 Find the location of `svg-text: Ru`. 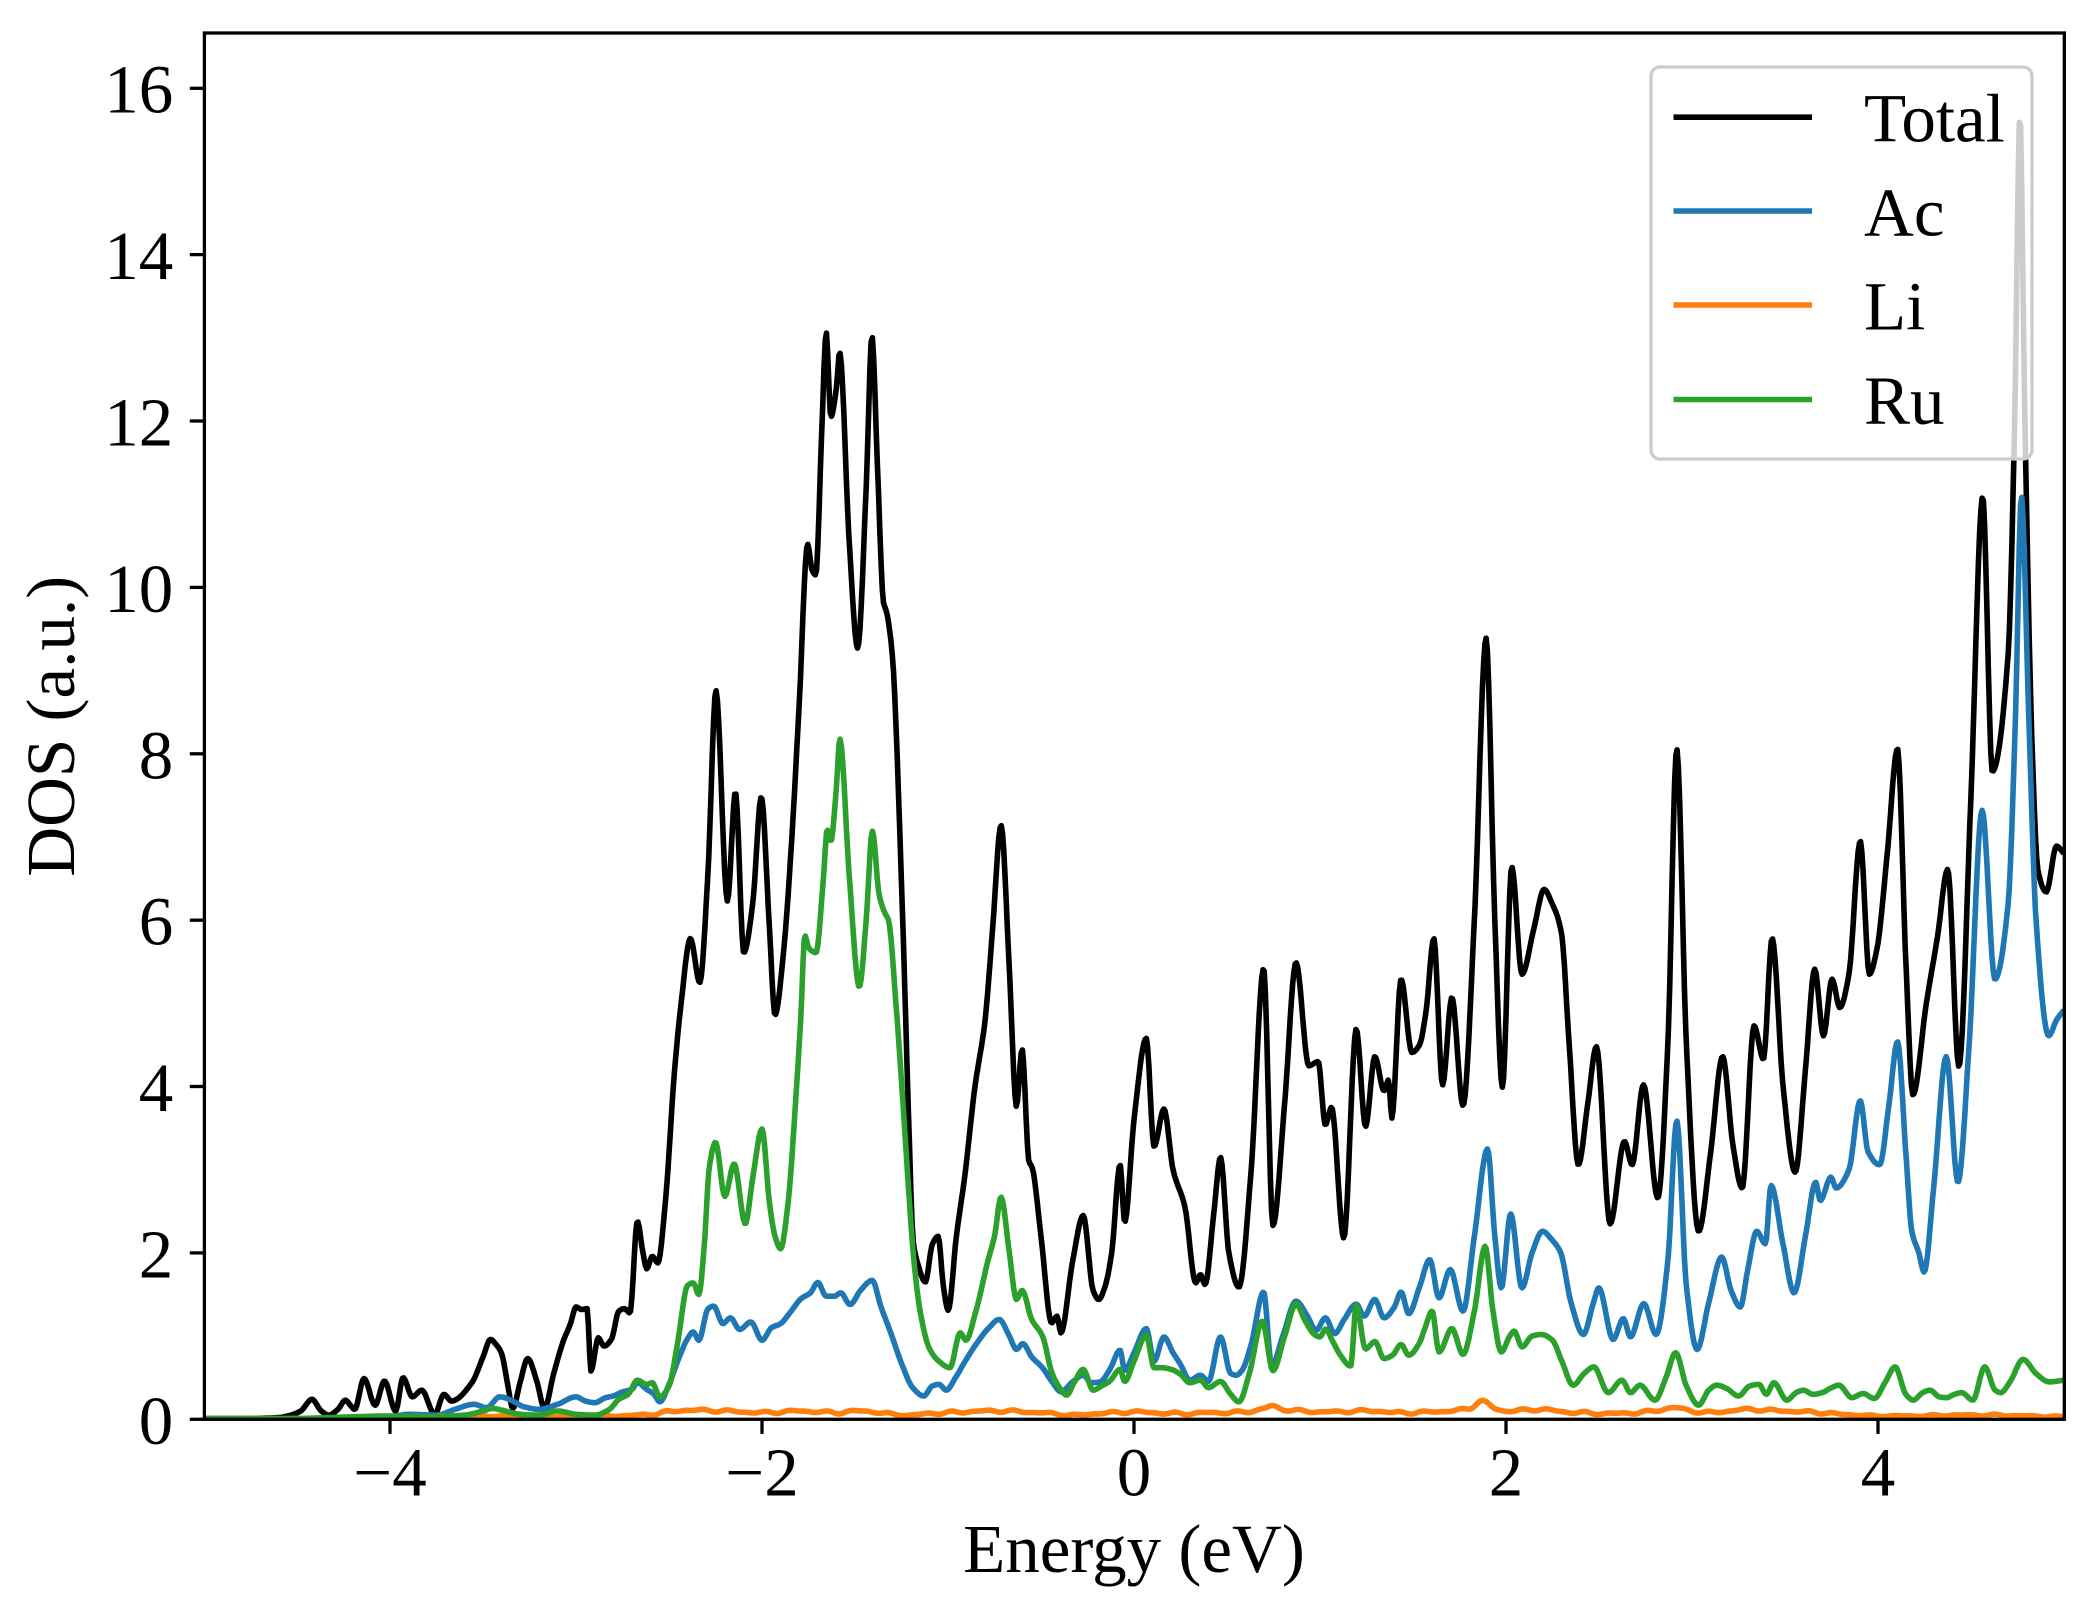

svg-text: Ru is located at coordinates (1904, 401).